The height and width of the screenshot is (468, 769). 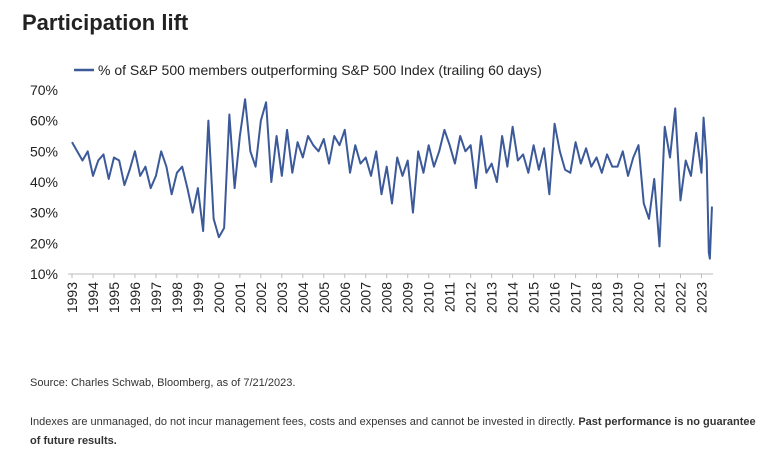 What do you see at coordinates (44, 213) in the screenshot?
I see `y-tick-label: 30%` at bounding box center [44, 213].